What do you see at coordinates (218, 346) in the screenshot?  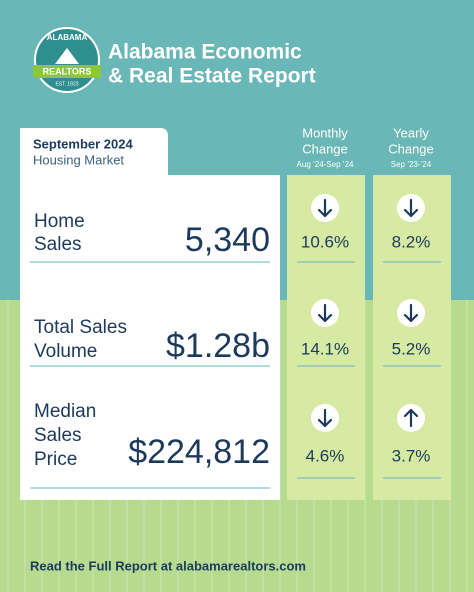 I see `row-value: $1.28b` at bounding box center [218, 346].